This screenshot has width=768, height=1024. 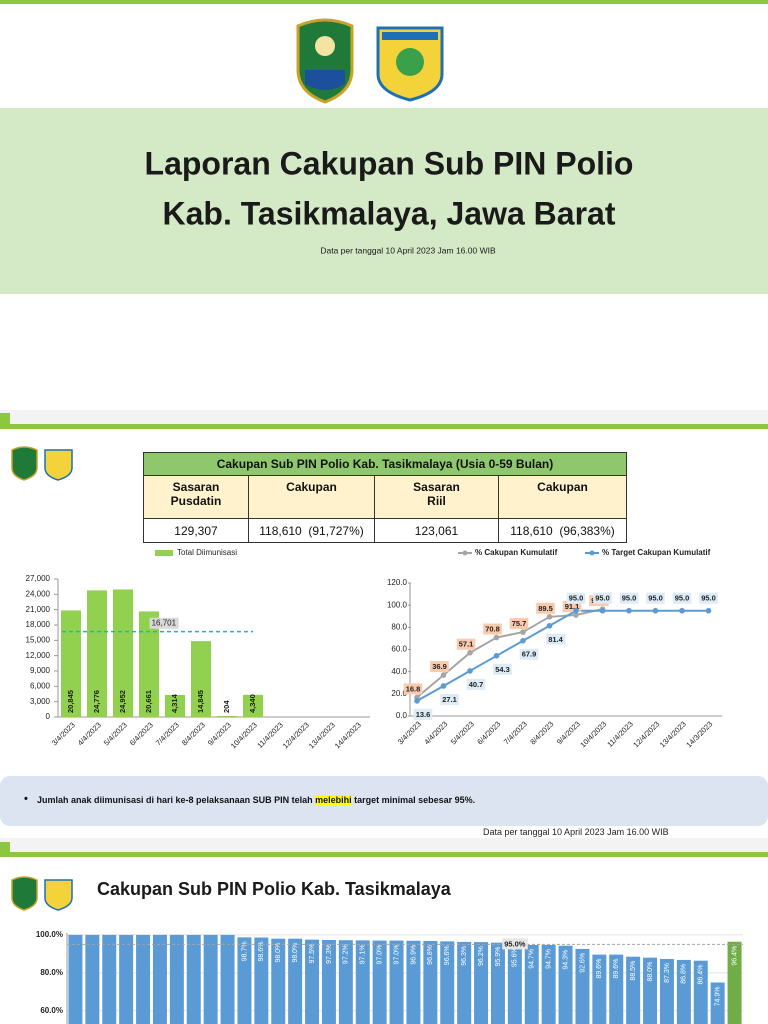 What do you see at coordinates (488, 732) in the screenshot?
I see `x-tick-label: 6/4/2023` at bounding box center [488, 732].